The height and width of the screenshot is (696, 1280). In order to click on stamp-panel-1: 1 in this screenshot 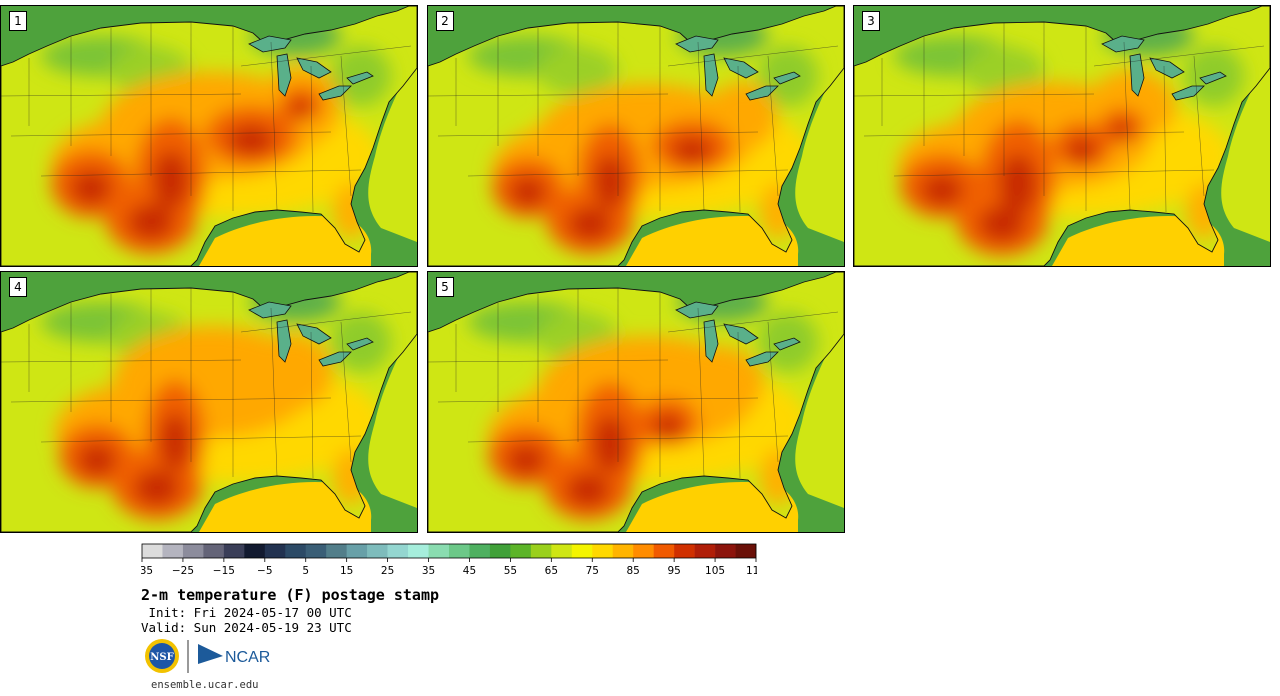, I will do `click(209, 136)`.